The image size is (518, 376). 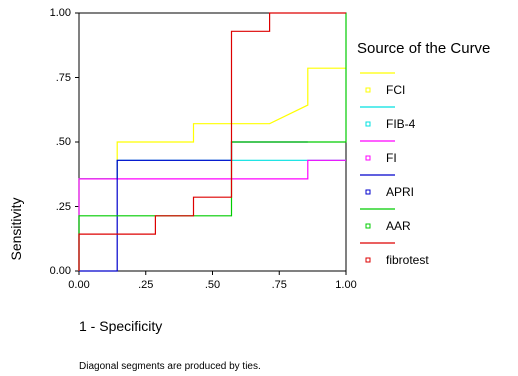 What do you see at coordinates (400, 124) in the screenshot?
I see `legend-label: FIB-4` at bounding box center [400, 124].